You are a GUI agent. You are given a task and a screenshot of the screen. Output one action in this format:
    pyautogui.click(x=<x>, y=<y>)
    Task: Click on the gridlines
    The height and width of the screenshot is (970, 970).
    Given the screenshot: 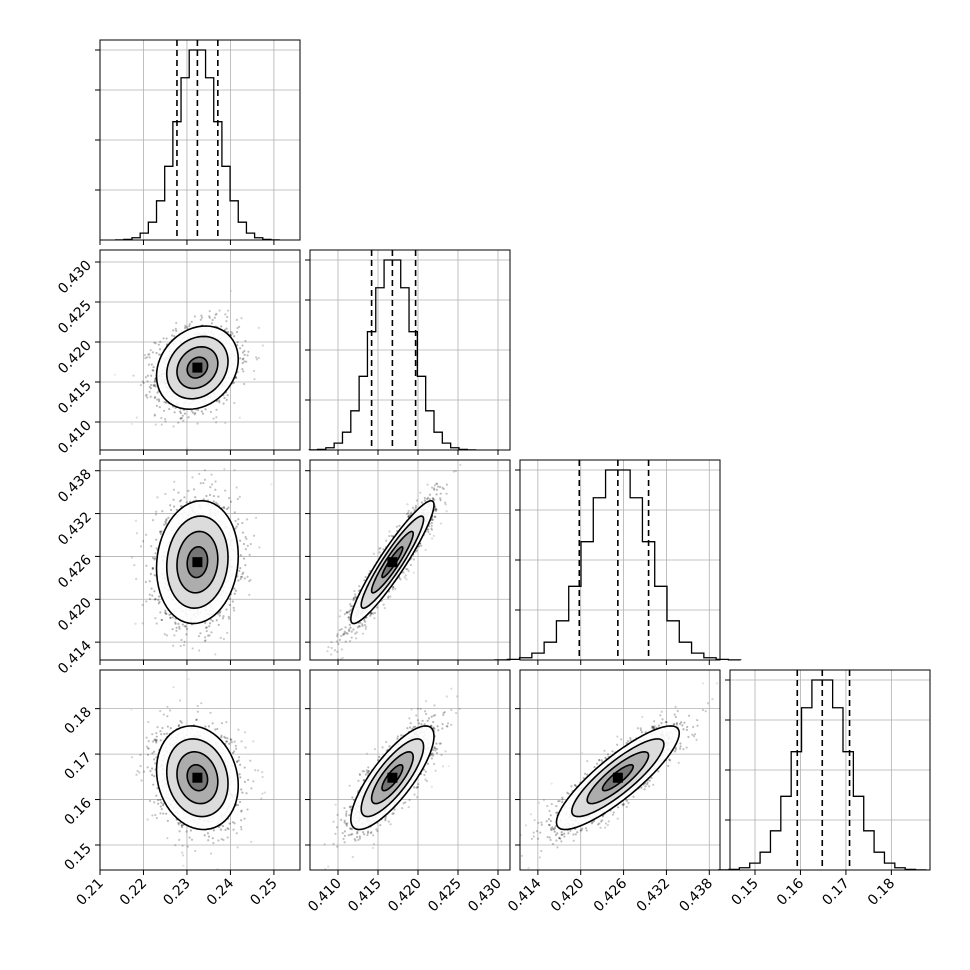 What is the action you would take?
    pyautogui.click(x=199, y=140)
    